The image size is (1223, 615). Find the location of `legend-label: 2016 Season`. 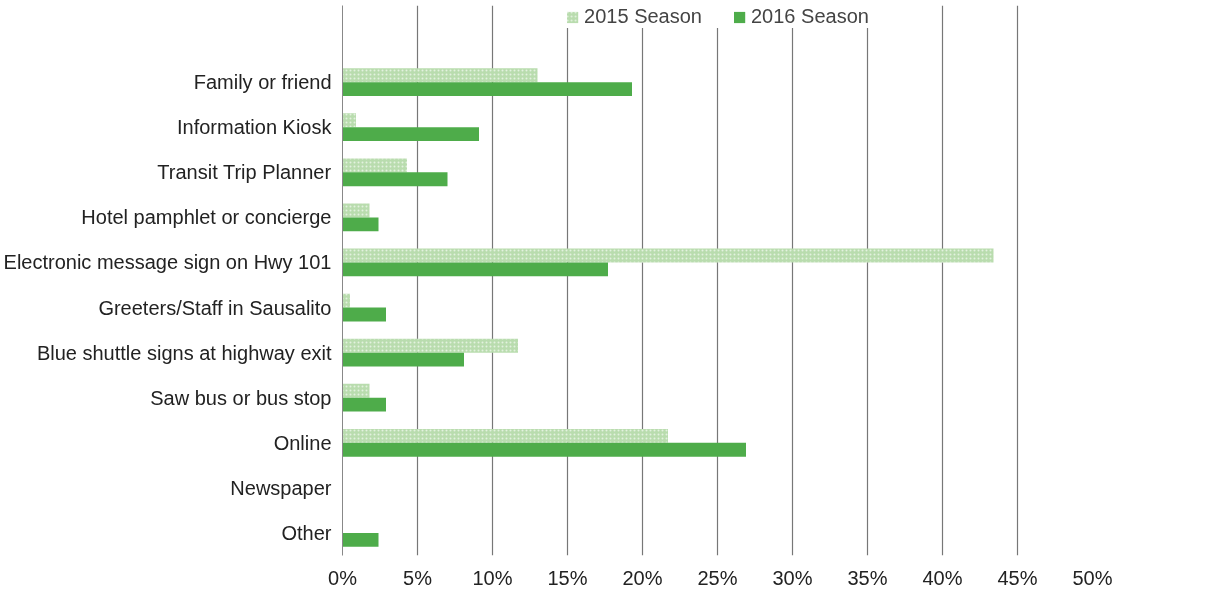

legend-label: 2016 Season is located at coordinates (810, 16).